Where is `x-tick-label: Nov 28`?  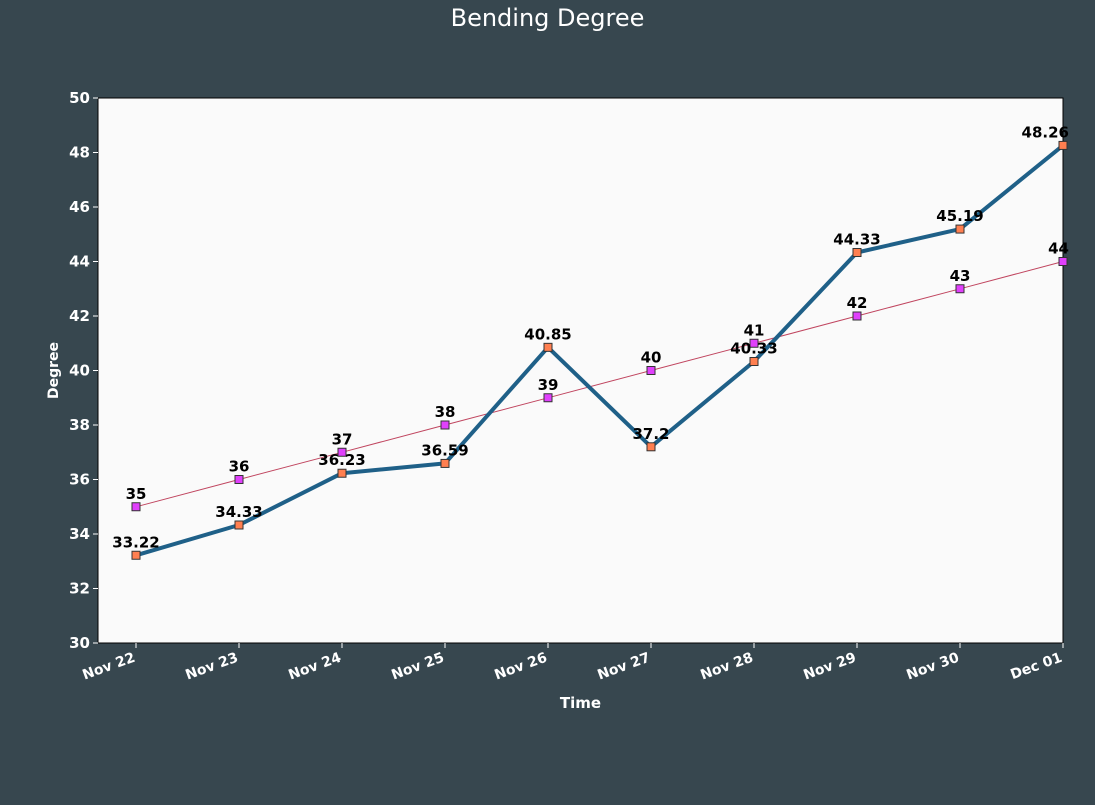
x-tick-label: Nov 28 is located at coordinates (726, 667).